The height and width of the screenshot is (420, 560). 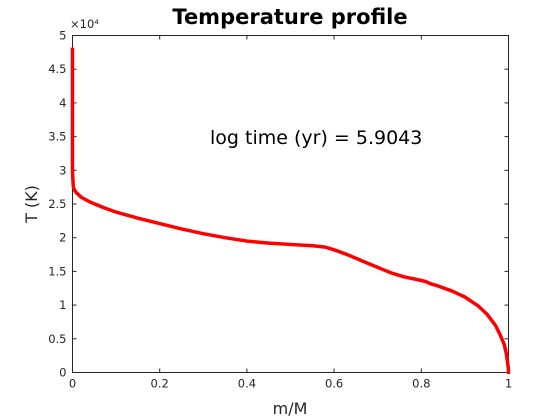 What do you see at coordinates (84, 24) in the screenshot?
I see `y-axis-exponent: ×10⁴` at bounding box center [84, 24].